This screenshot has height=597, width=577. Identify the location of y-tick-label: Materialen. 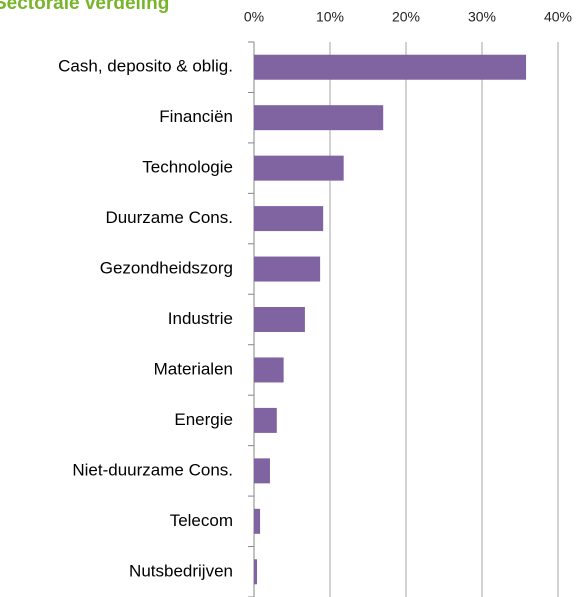
(193, 368).